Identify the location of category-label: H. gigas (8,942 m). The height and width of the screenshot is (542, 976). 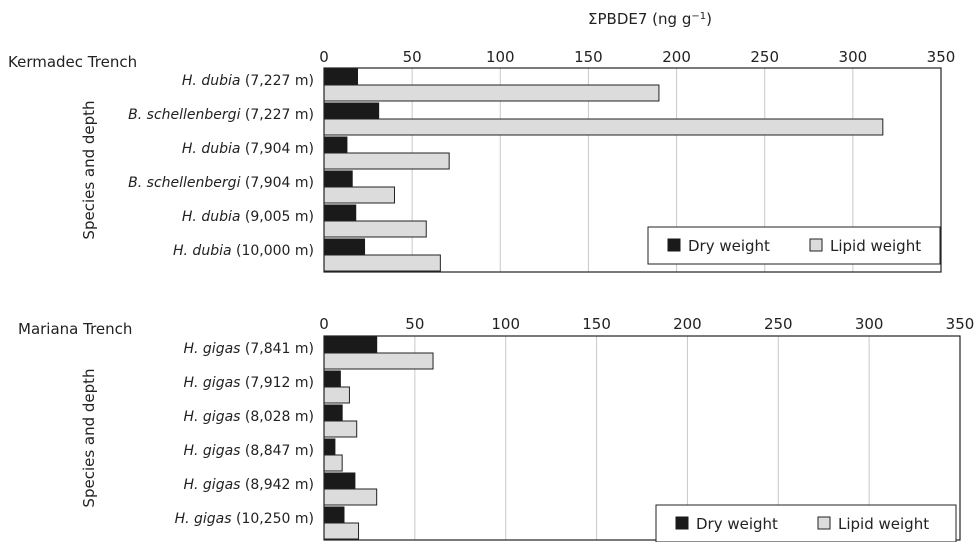
(248, 485).